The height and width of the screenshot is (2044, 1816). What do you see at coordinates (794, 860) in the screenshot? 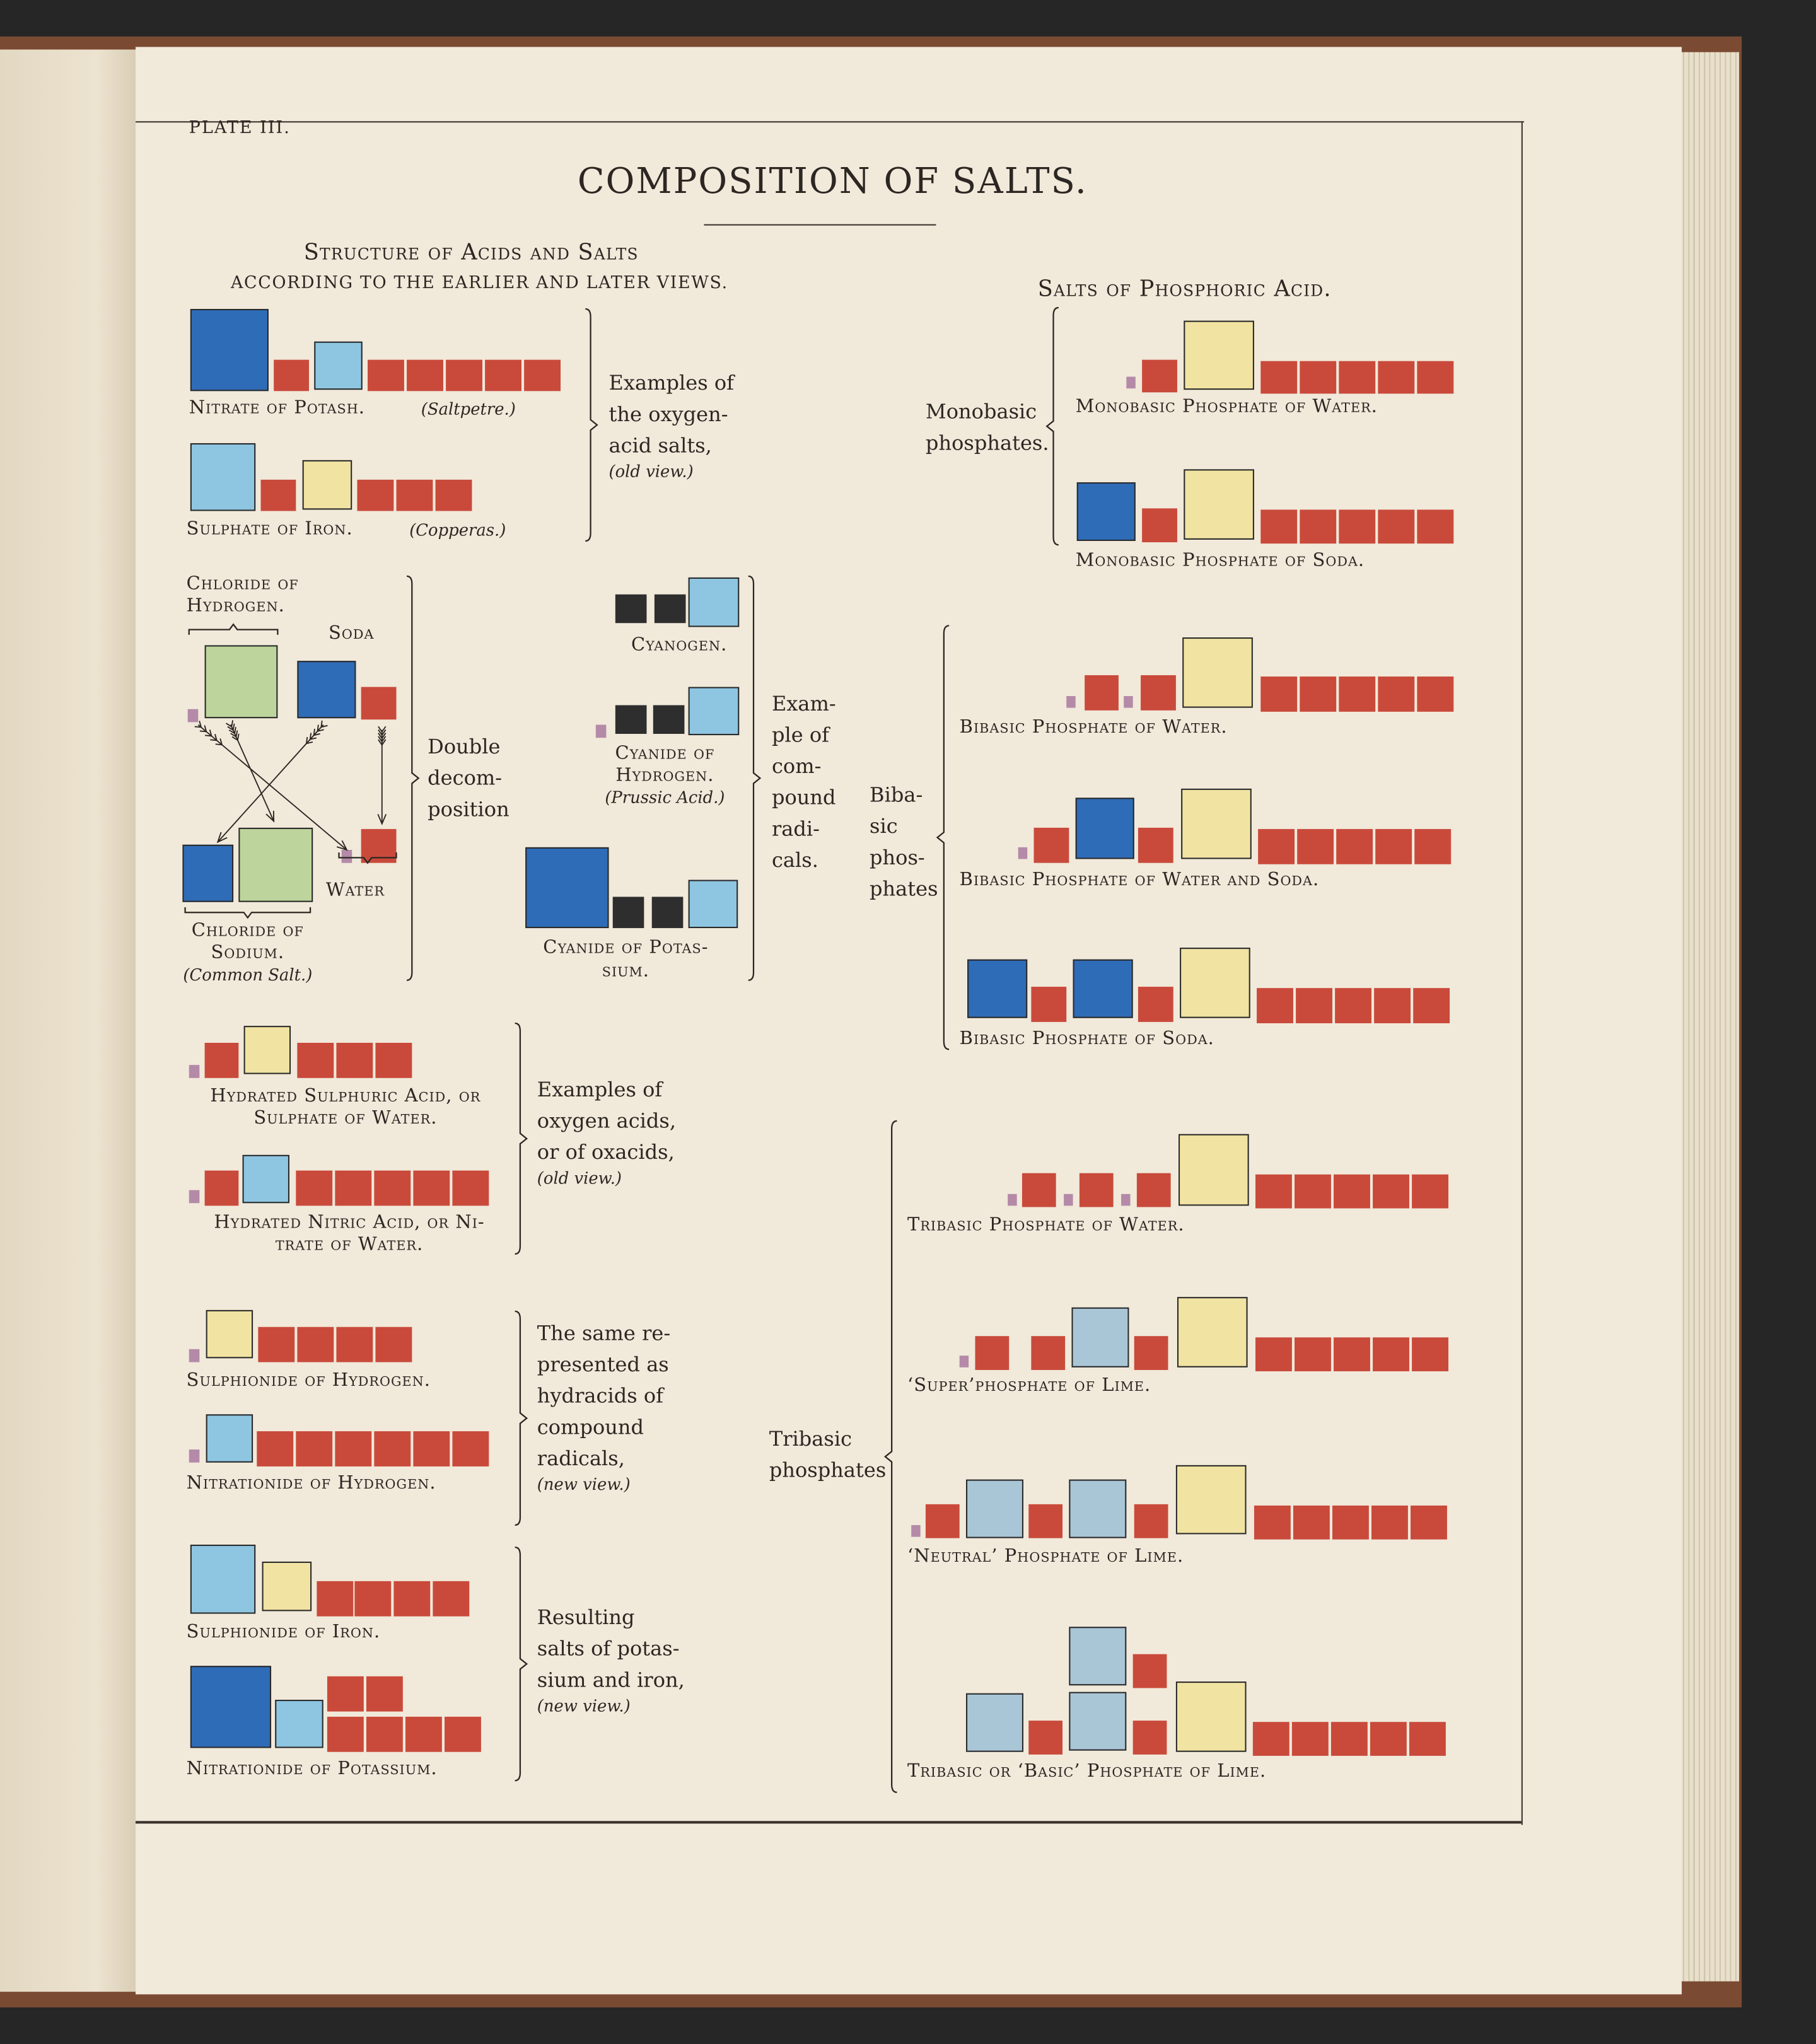
I see `label-compound-radicals-5: cals.` at bounding box center [794, 860].